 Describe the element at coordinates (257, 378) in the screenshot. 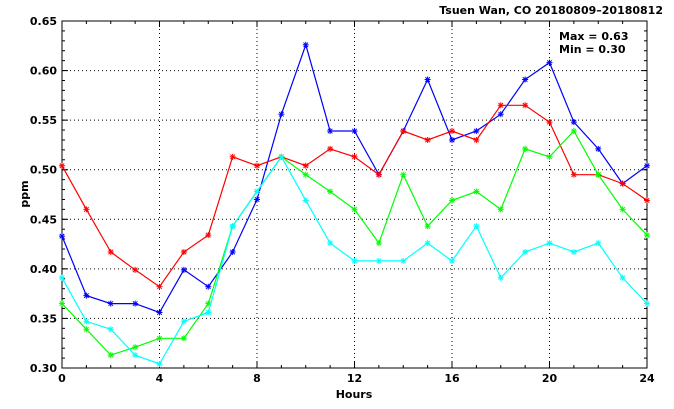

I see `x-tick-label: 8` at that location.